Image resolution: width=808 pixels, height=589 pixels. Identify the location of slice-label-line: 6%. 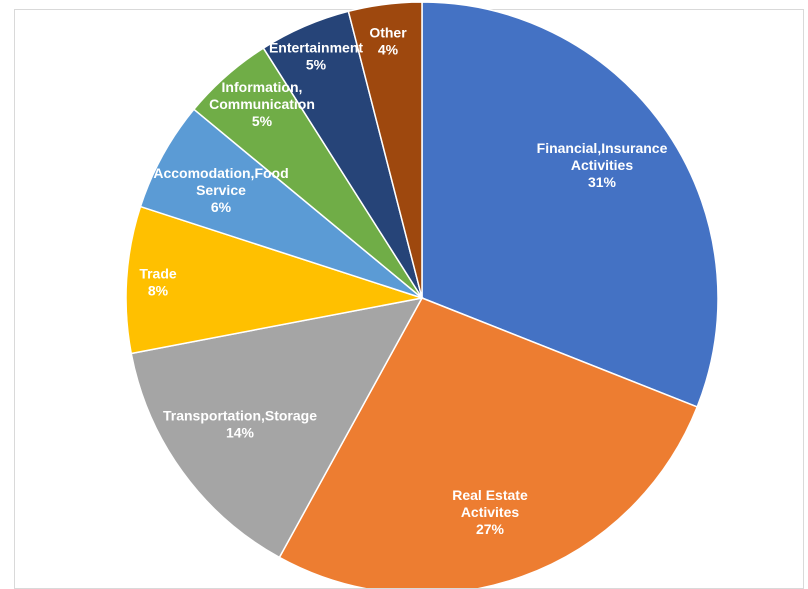
(221, 207).